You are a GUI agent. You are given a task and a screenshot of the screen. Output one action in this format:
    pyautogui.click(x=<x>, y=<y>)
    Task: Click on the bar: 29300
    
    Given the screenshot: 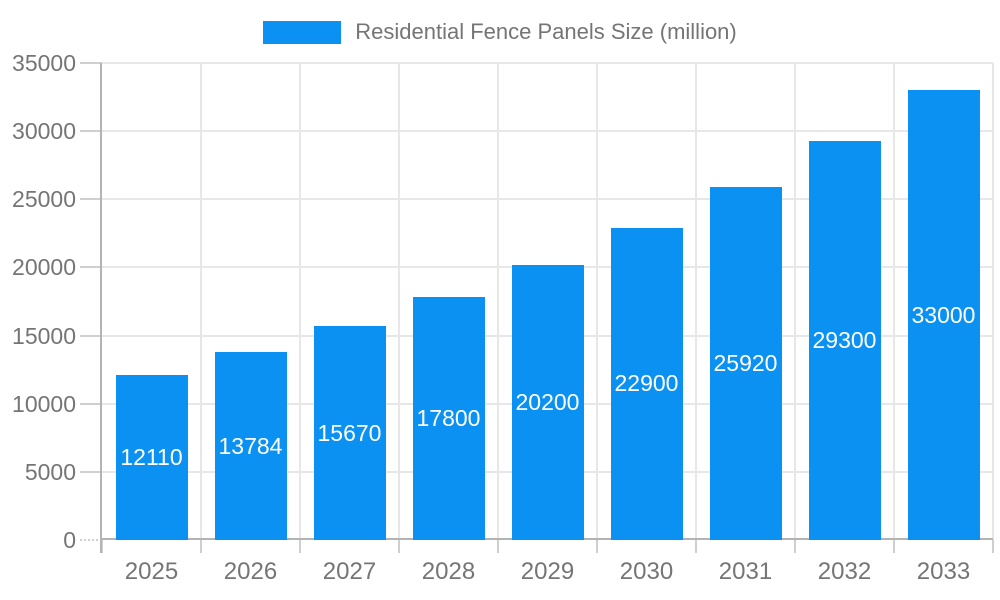 What is the action you would take?
    pyautogui.click(x=844, y=340)
    